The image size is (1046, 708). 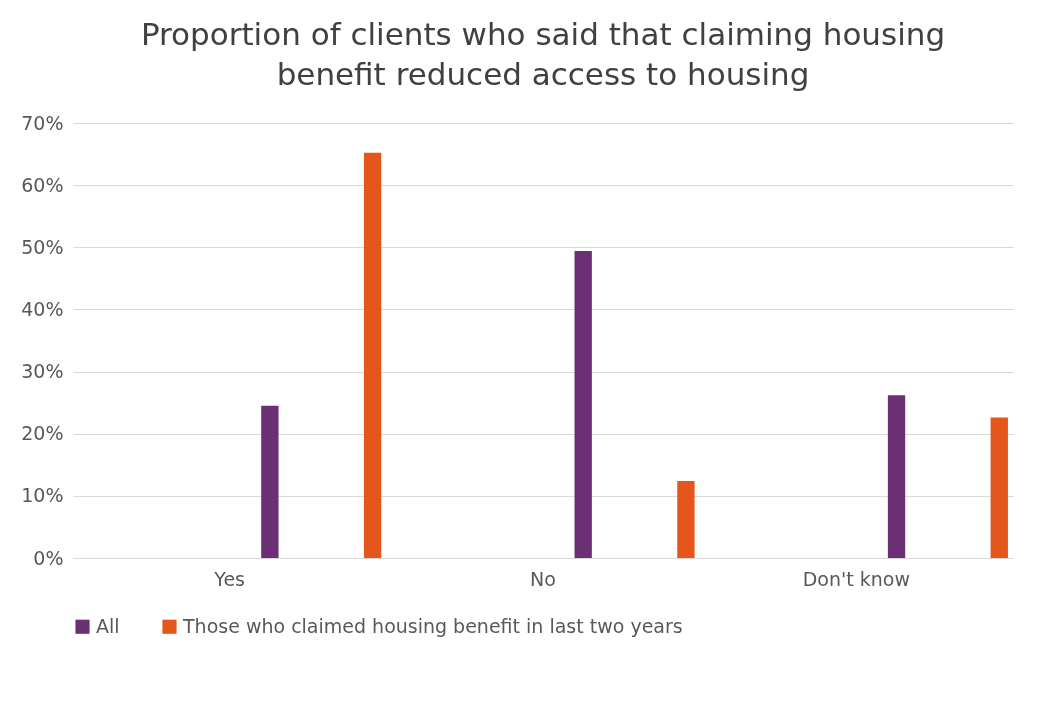 I want to click on legend-label: All, so click(x=108, y=625).